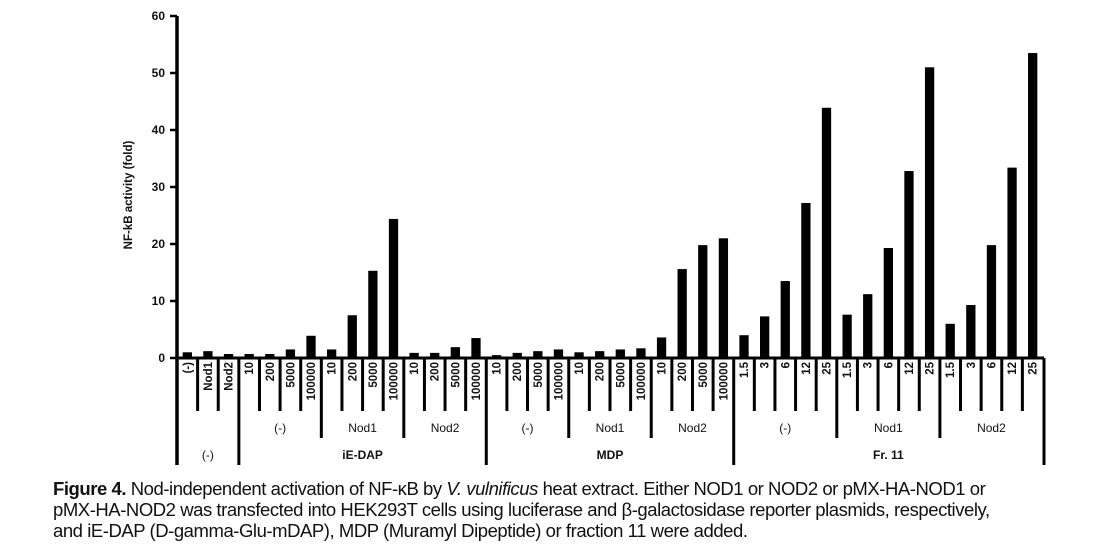  What do you see at coordinates (286, 488) in the screenshot?
I see `caption-text: Nod-independent activation of NF-κB by` at bounding box center [286, 488].